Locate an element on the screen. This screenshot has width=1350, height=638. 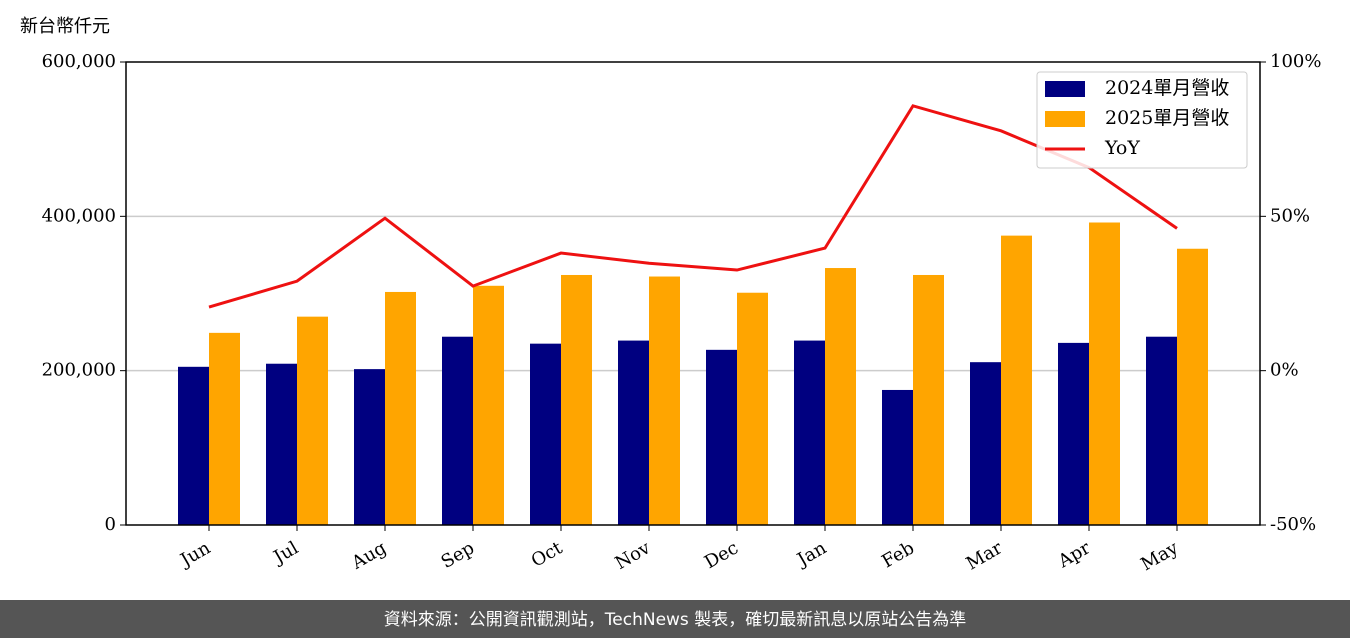
y-tick-label: 600,000 is located at coordinates (79, 61).